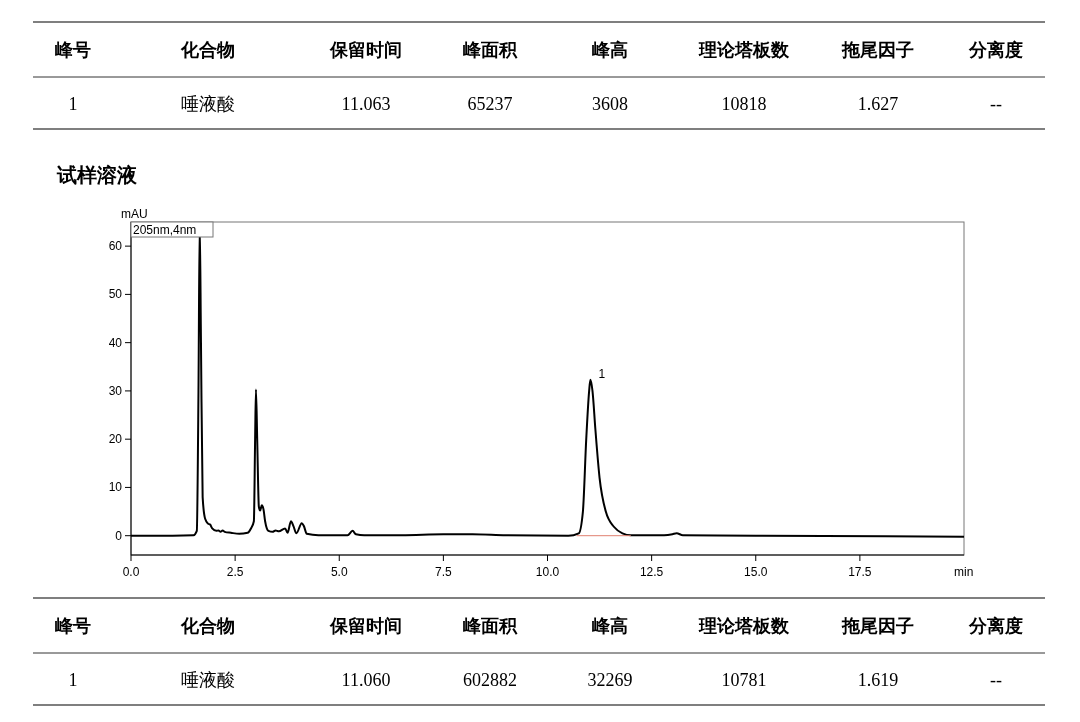 This screenshot has height=722, width=1080. Describe the element at coordinates (115, 294) in the screenshot. I see `y-tick-label: 50` at that location.